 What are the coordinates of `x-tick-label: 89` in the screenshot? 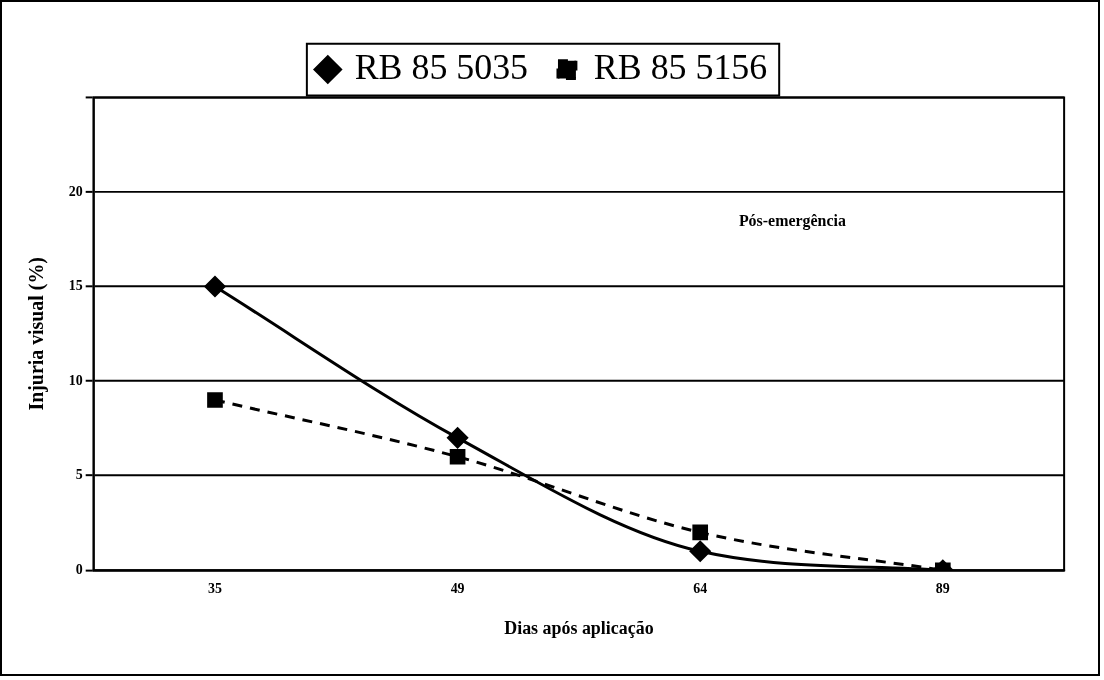 It's located at (942, 589).